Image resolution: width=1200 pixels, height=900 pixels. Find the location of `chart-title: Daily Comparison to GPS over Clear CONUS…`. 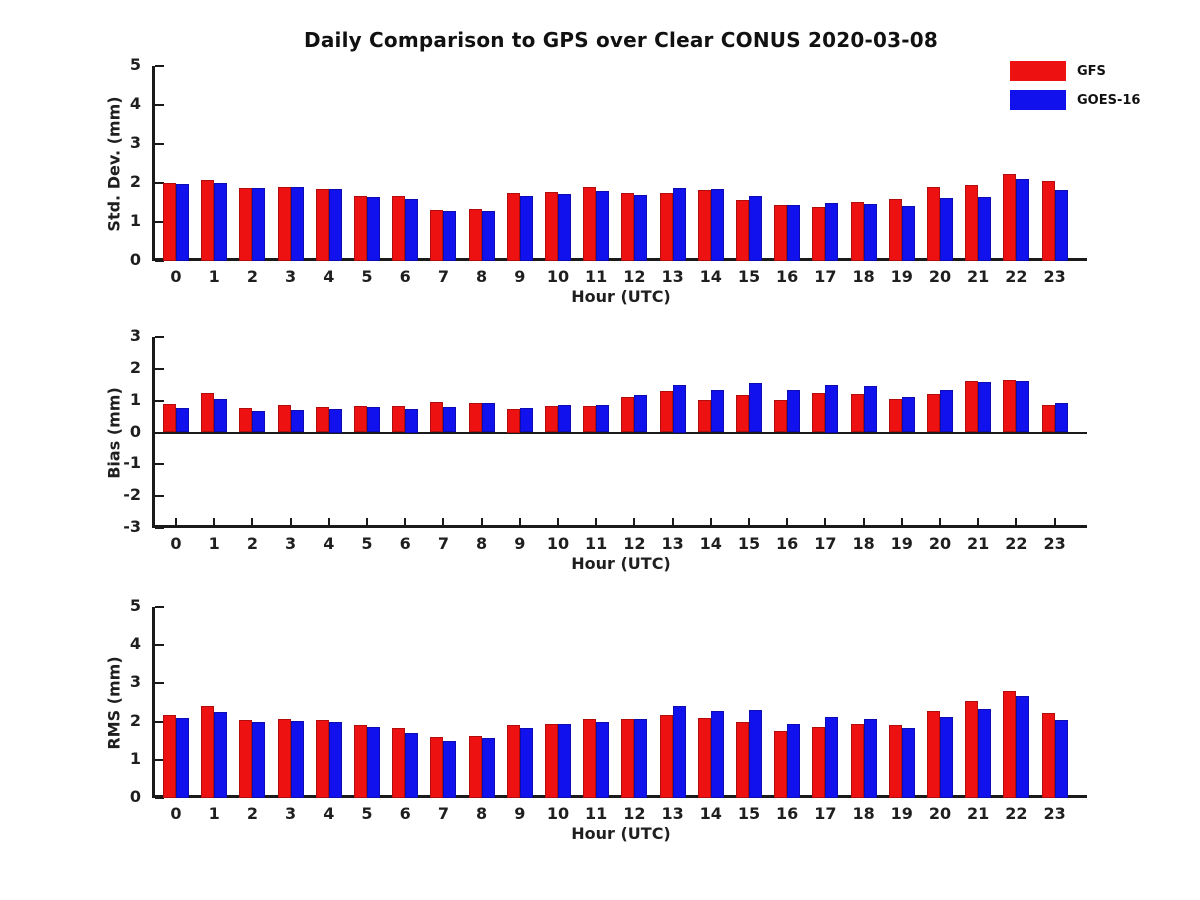

chart-title: Daily Comparison to GPS over Clear CONUS… is located at coordinates (621, 40).